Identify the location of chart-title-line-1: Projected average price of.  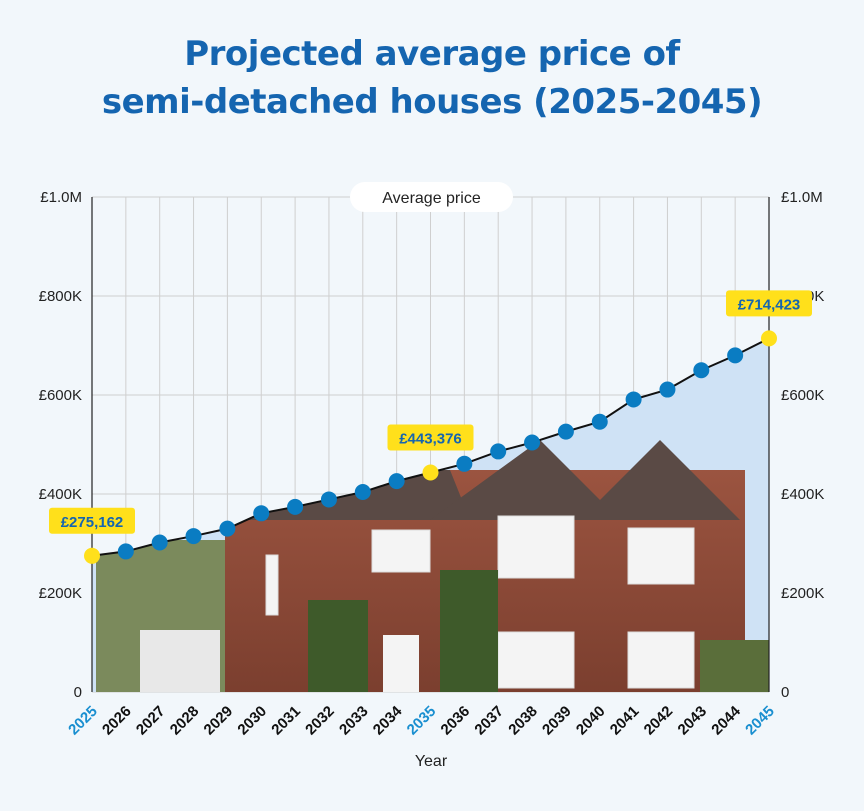
(432, 54).